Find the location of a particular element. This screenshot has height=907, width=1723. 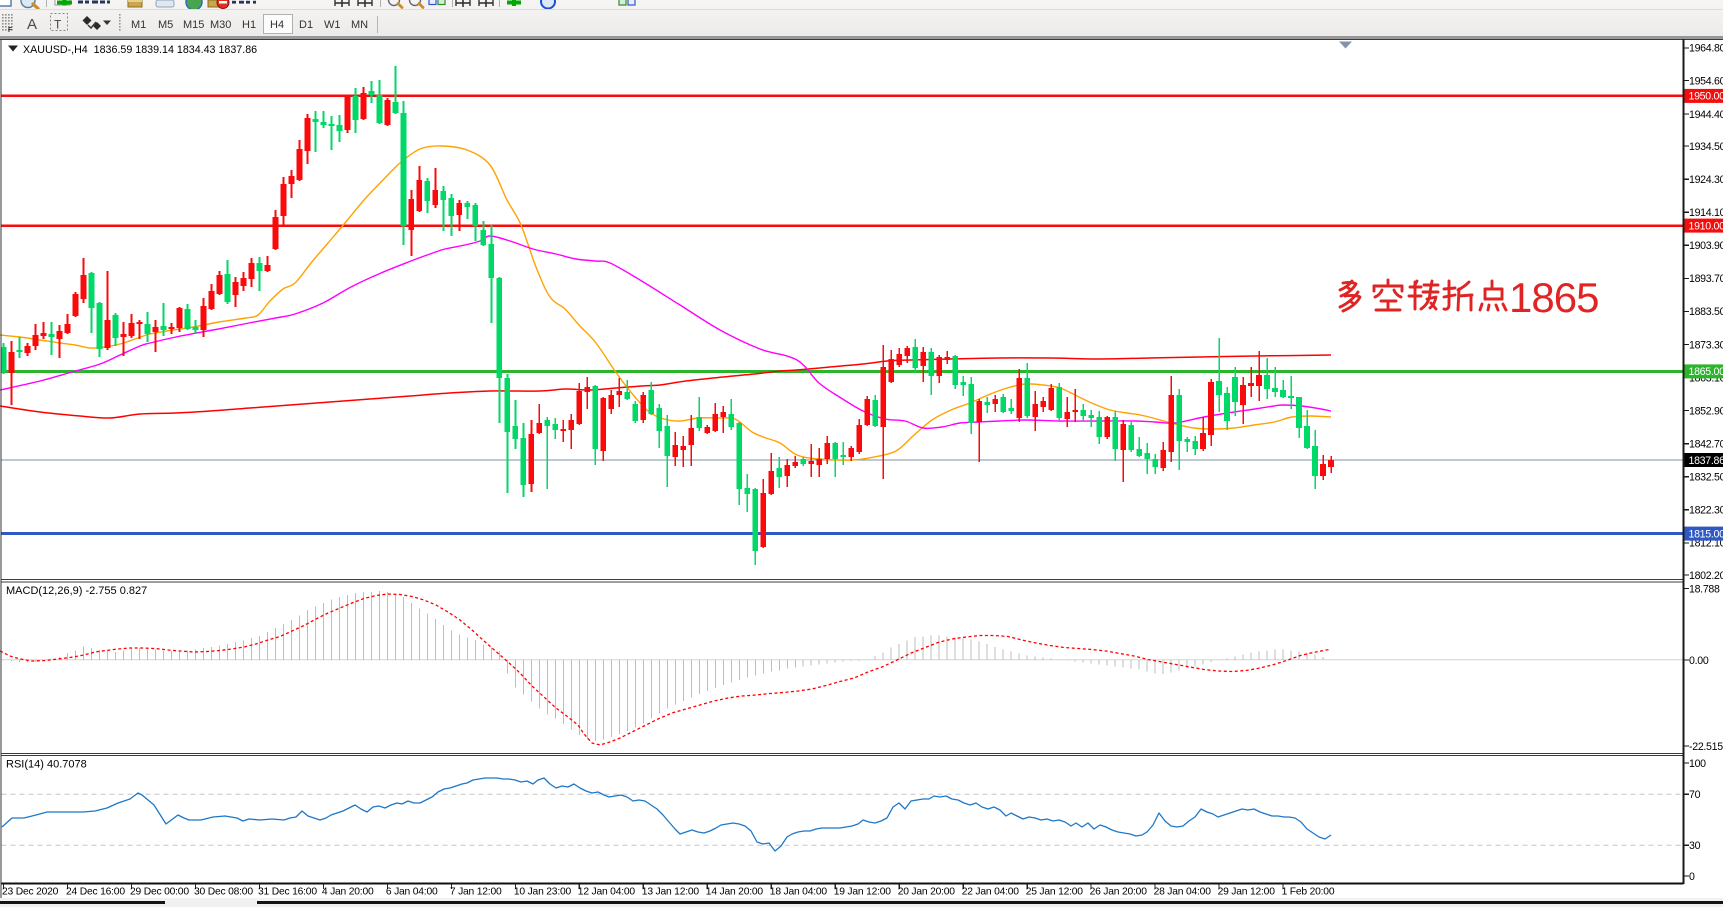

svg-text: M30 is located at coordinates (220, 25).